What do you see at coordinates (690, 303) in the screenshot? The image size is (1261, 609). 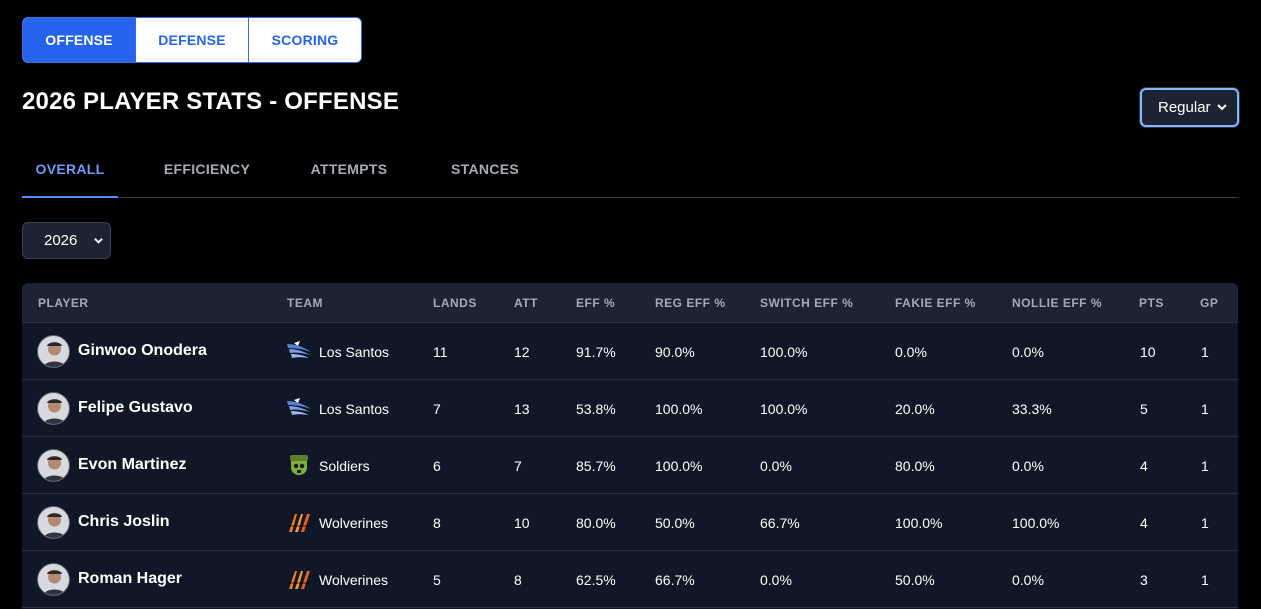 I see `col-reg-eff: REG EFF %` at bounding box center [690, 303].